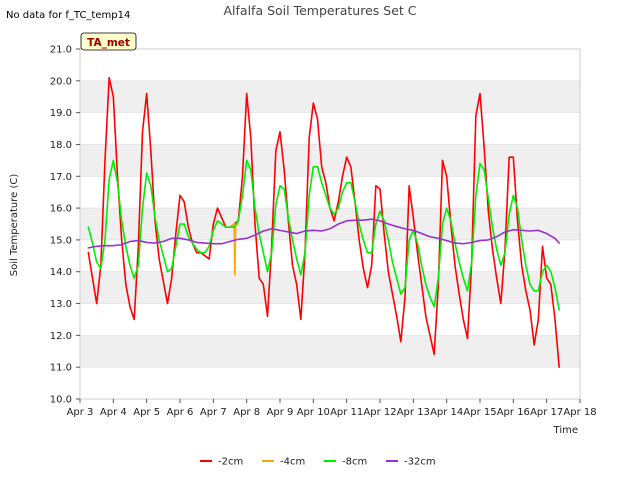 This screenshot has height=480, width=640. What do you see at coordinates (61, 272) in the screenshot?
I see `y-tick-label: 14.0` at bounding box center [61, 272].